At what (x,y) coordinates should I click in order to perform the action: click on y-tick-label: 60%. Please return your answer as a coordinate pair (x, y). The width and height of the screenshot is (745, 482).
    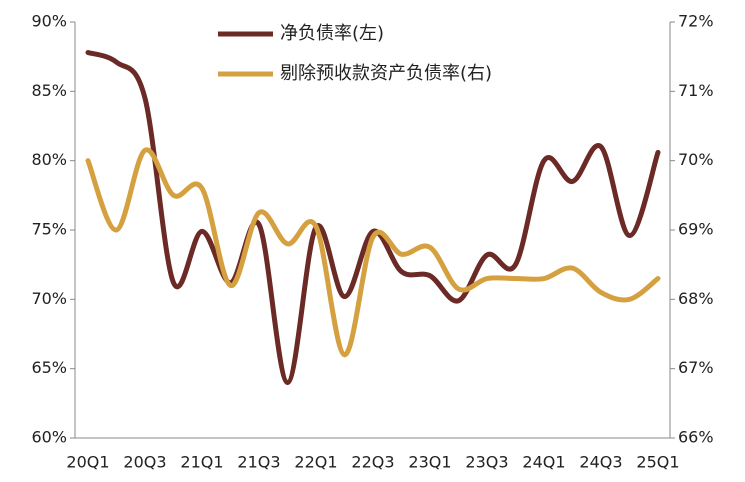
    Looking at the image, I should click on (49, 437).